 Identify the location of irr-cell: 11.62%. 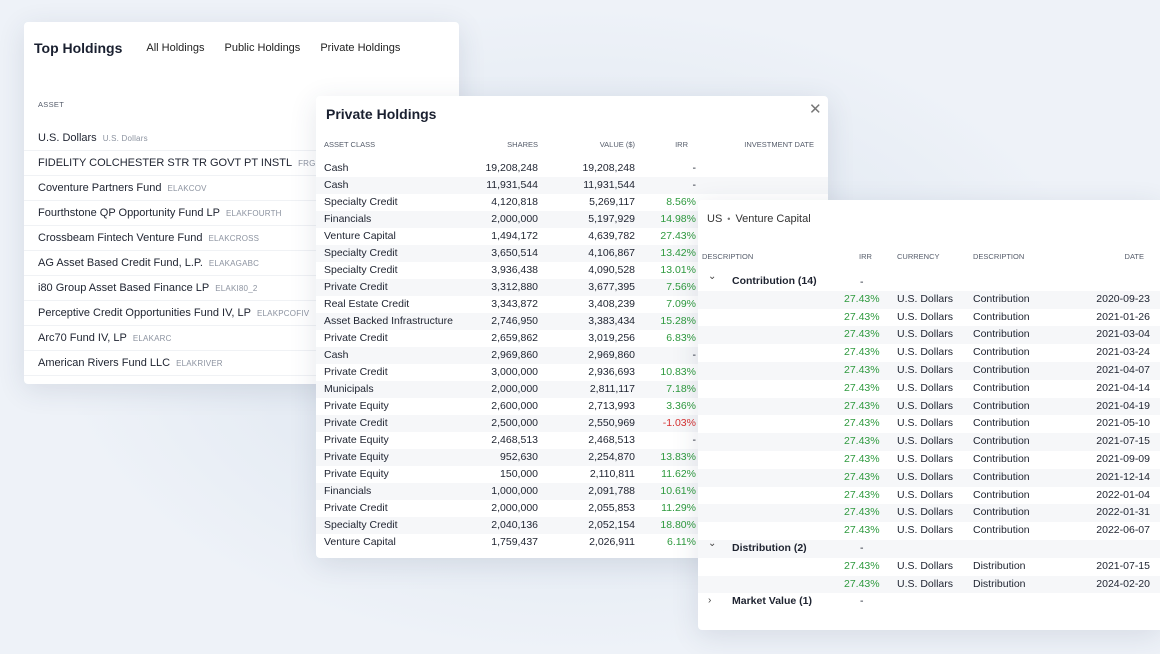
(678, 474).